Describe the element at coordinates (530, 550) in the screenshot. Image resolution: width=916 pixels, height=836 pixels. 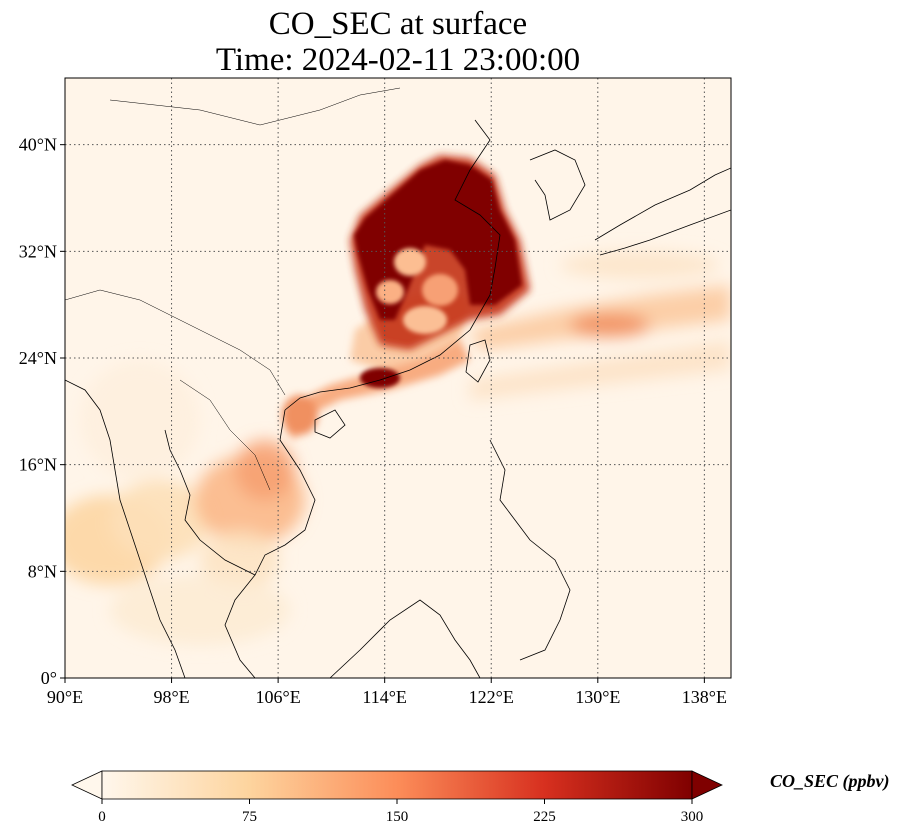
I see `philippines-coast` at that location.